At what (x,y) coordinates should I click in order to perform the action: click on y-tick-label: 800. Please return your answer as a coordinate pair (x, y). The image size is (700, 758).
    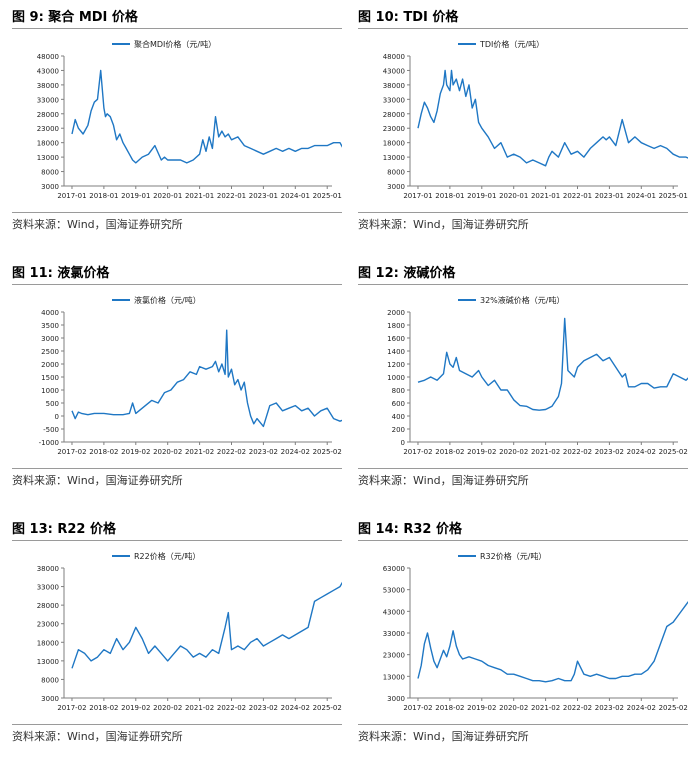
    Looking at the image, I should click on (398, 391).